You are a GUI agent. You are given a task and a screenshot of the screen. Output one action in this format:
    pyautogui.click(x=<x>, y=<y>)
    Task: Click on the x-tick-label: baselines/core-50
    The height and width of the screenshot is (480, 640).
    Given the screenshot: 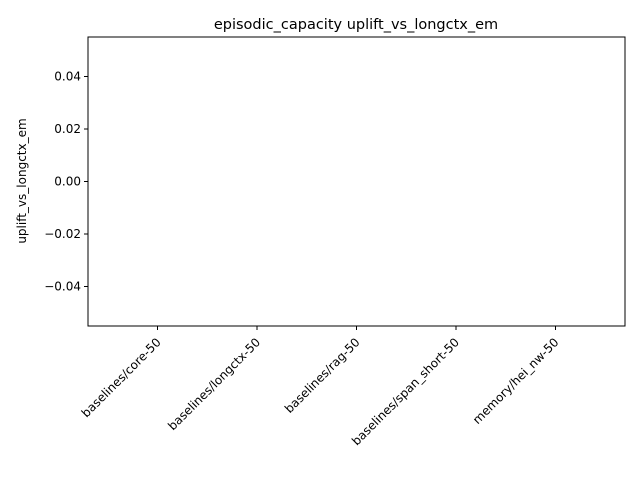 What is the action you would take?
    pyautogui.click(x=121, y=377)
    